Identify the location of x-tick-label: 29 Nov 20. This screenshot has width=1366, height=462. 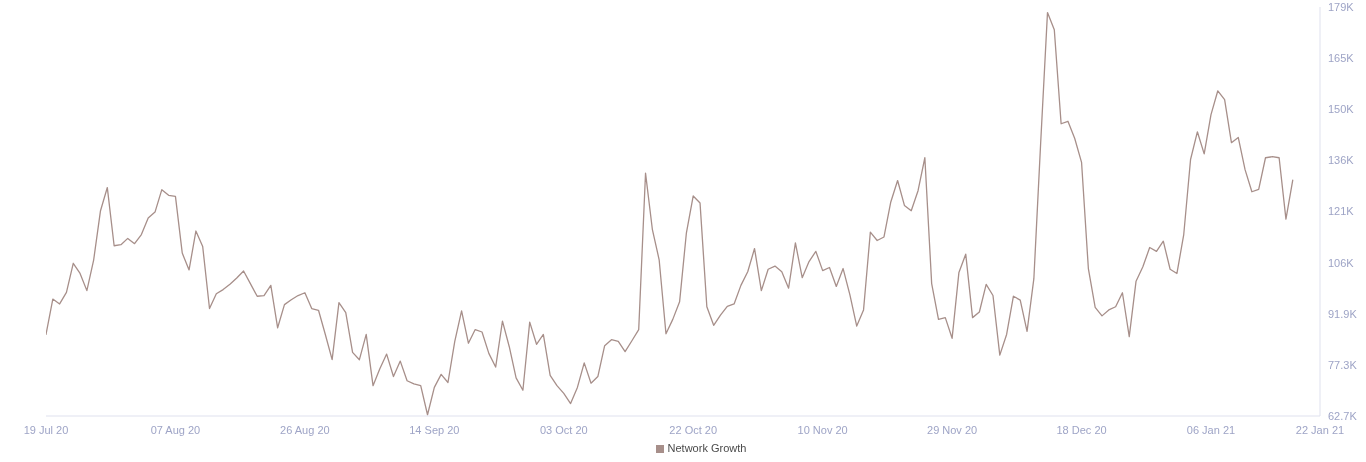
(952, 429).